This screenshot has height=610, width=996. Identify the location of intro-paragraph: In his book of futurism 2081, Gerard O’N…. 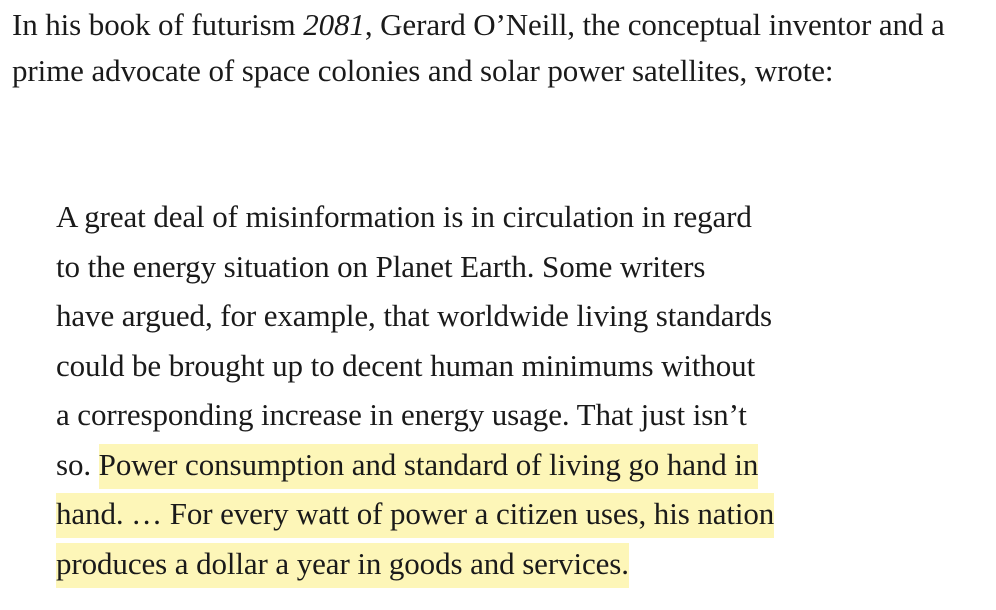
(499, 48).